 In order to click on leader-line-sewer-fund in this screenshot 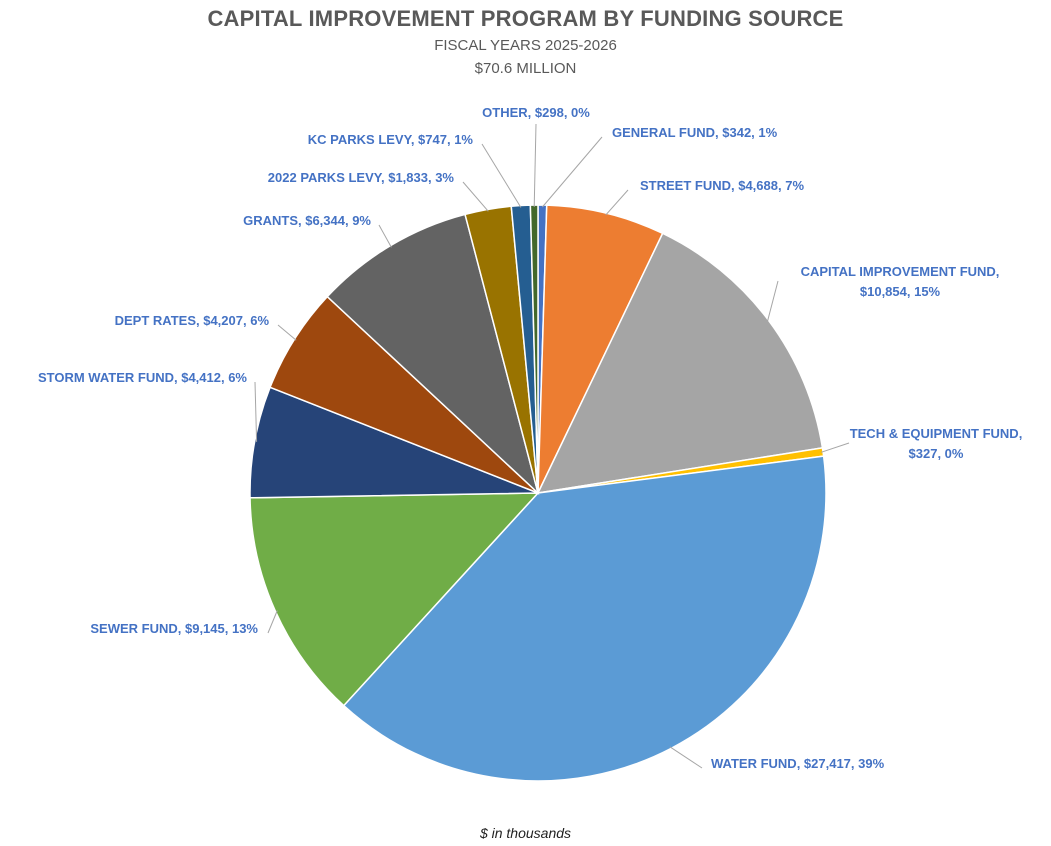, I will do `click(272, 622)`.